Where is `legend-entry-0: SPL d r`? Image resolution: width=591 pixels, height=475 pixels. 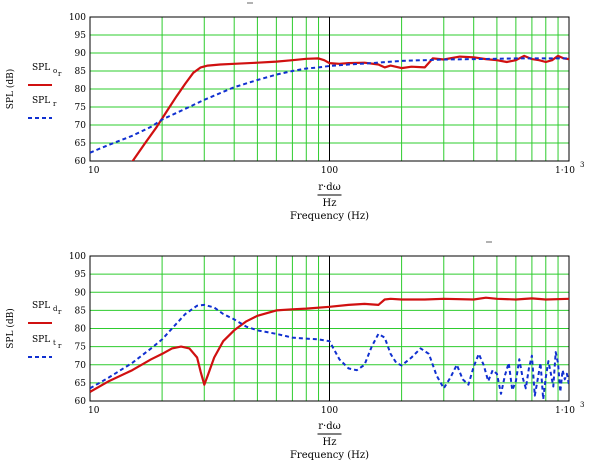
legend-entry-0: SPL d r is located at coordinates (45, 312).